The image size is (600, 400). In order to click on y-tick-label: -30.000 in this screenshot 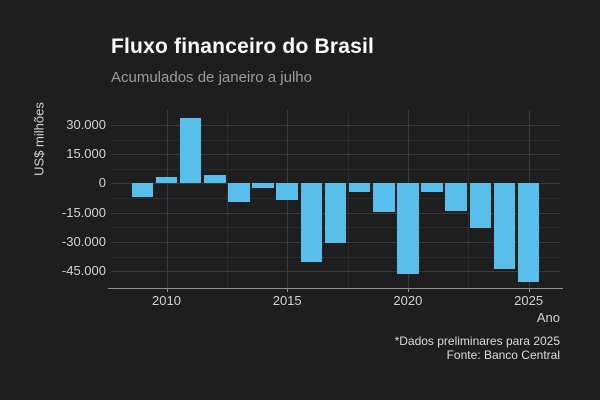, I will do `click(83, 241)`.